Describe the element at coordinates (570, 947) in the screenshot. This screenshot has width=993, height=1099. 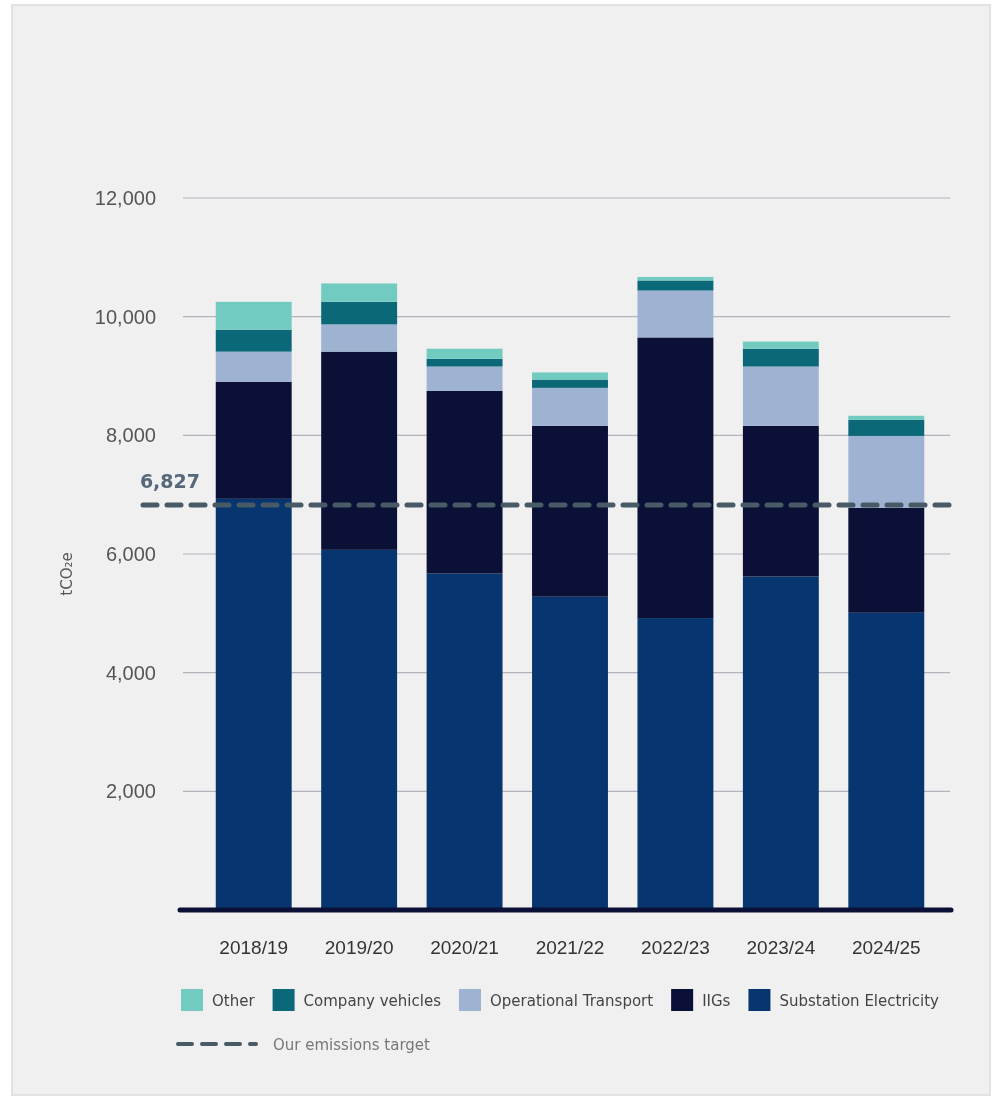
I see `x-tick-label: 2021/22` at that location.